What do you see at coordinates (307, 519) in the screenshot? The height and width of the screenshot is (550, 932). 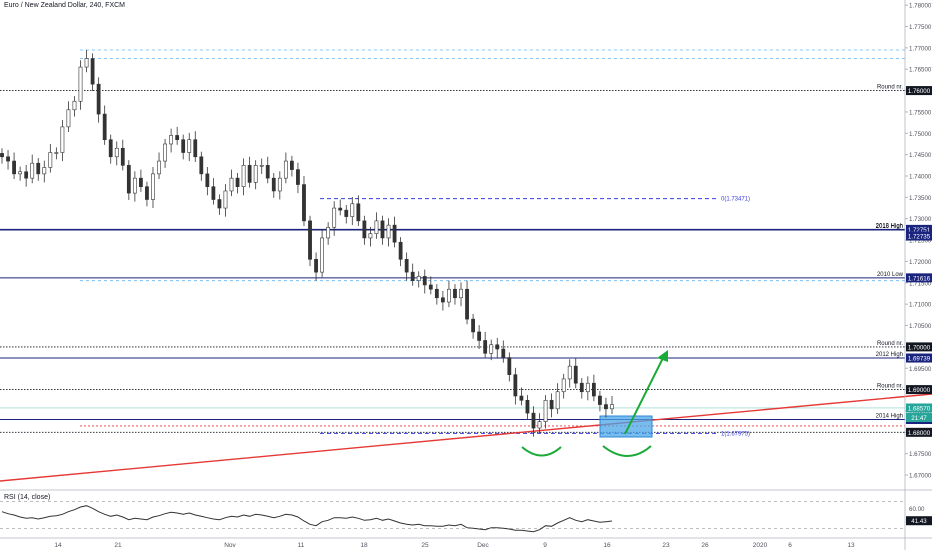 I see `rsi-line` at bounding box center [307, 519].